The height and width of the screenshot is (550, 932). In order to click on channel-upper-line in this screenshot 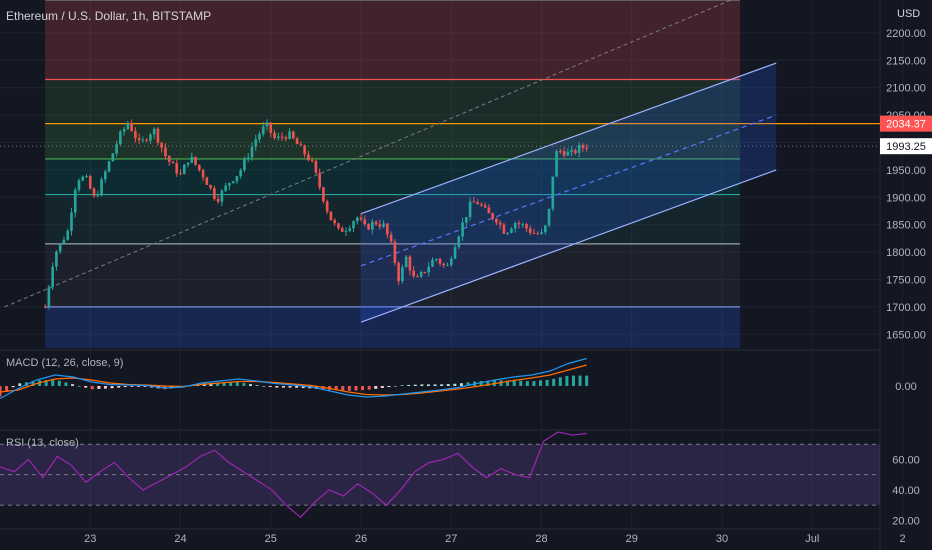, I will do `click(568, 138)`.